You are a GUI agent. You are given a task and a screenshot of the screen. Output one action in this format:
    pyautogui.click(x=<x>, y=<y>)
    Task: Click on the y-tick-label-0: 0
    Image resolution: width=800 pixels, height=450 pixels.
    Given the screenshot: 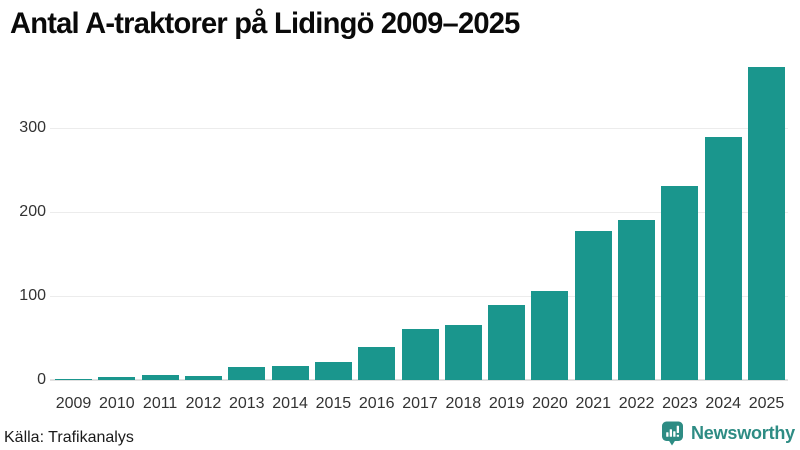 What is the action you would take?
    pyautogui.click(x=41, y=379)
    